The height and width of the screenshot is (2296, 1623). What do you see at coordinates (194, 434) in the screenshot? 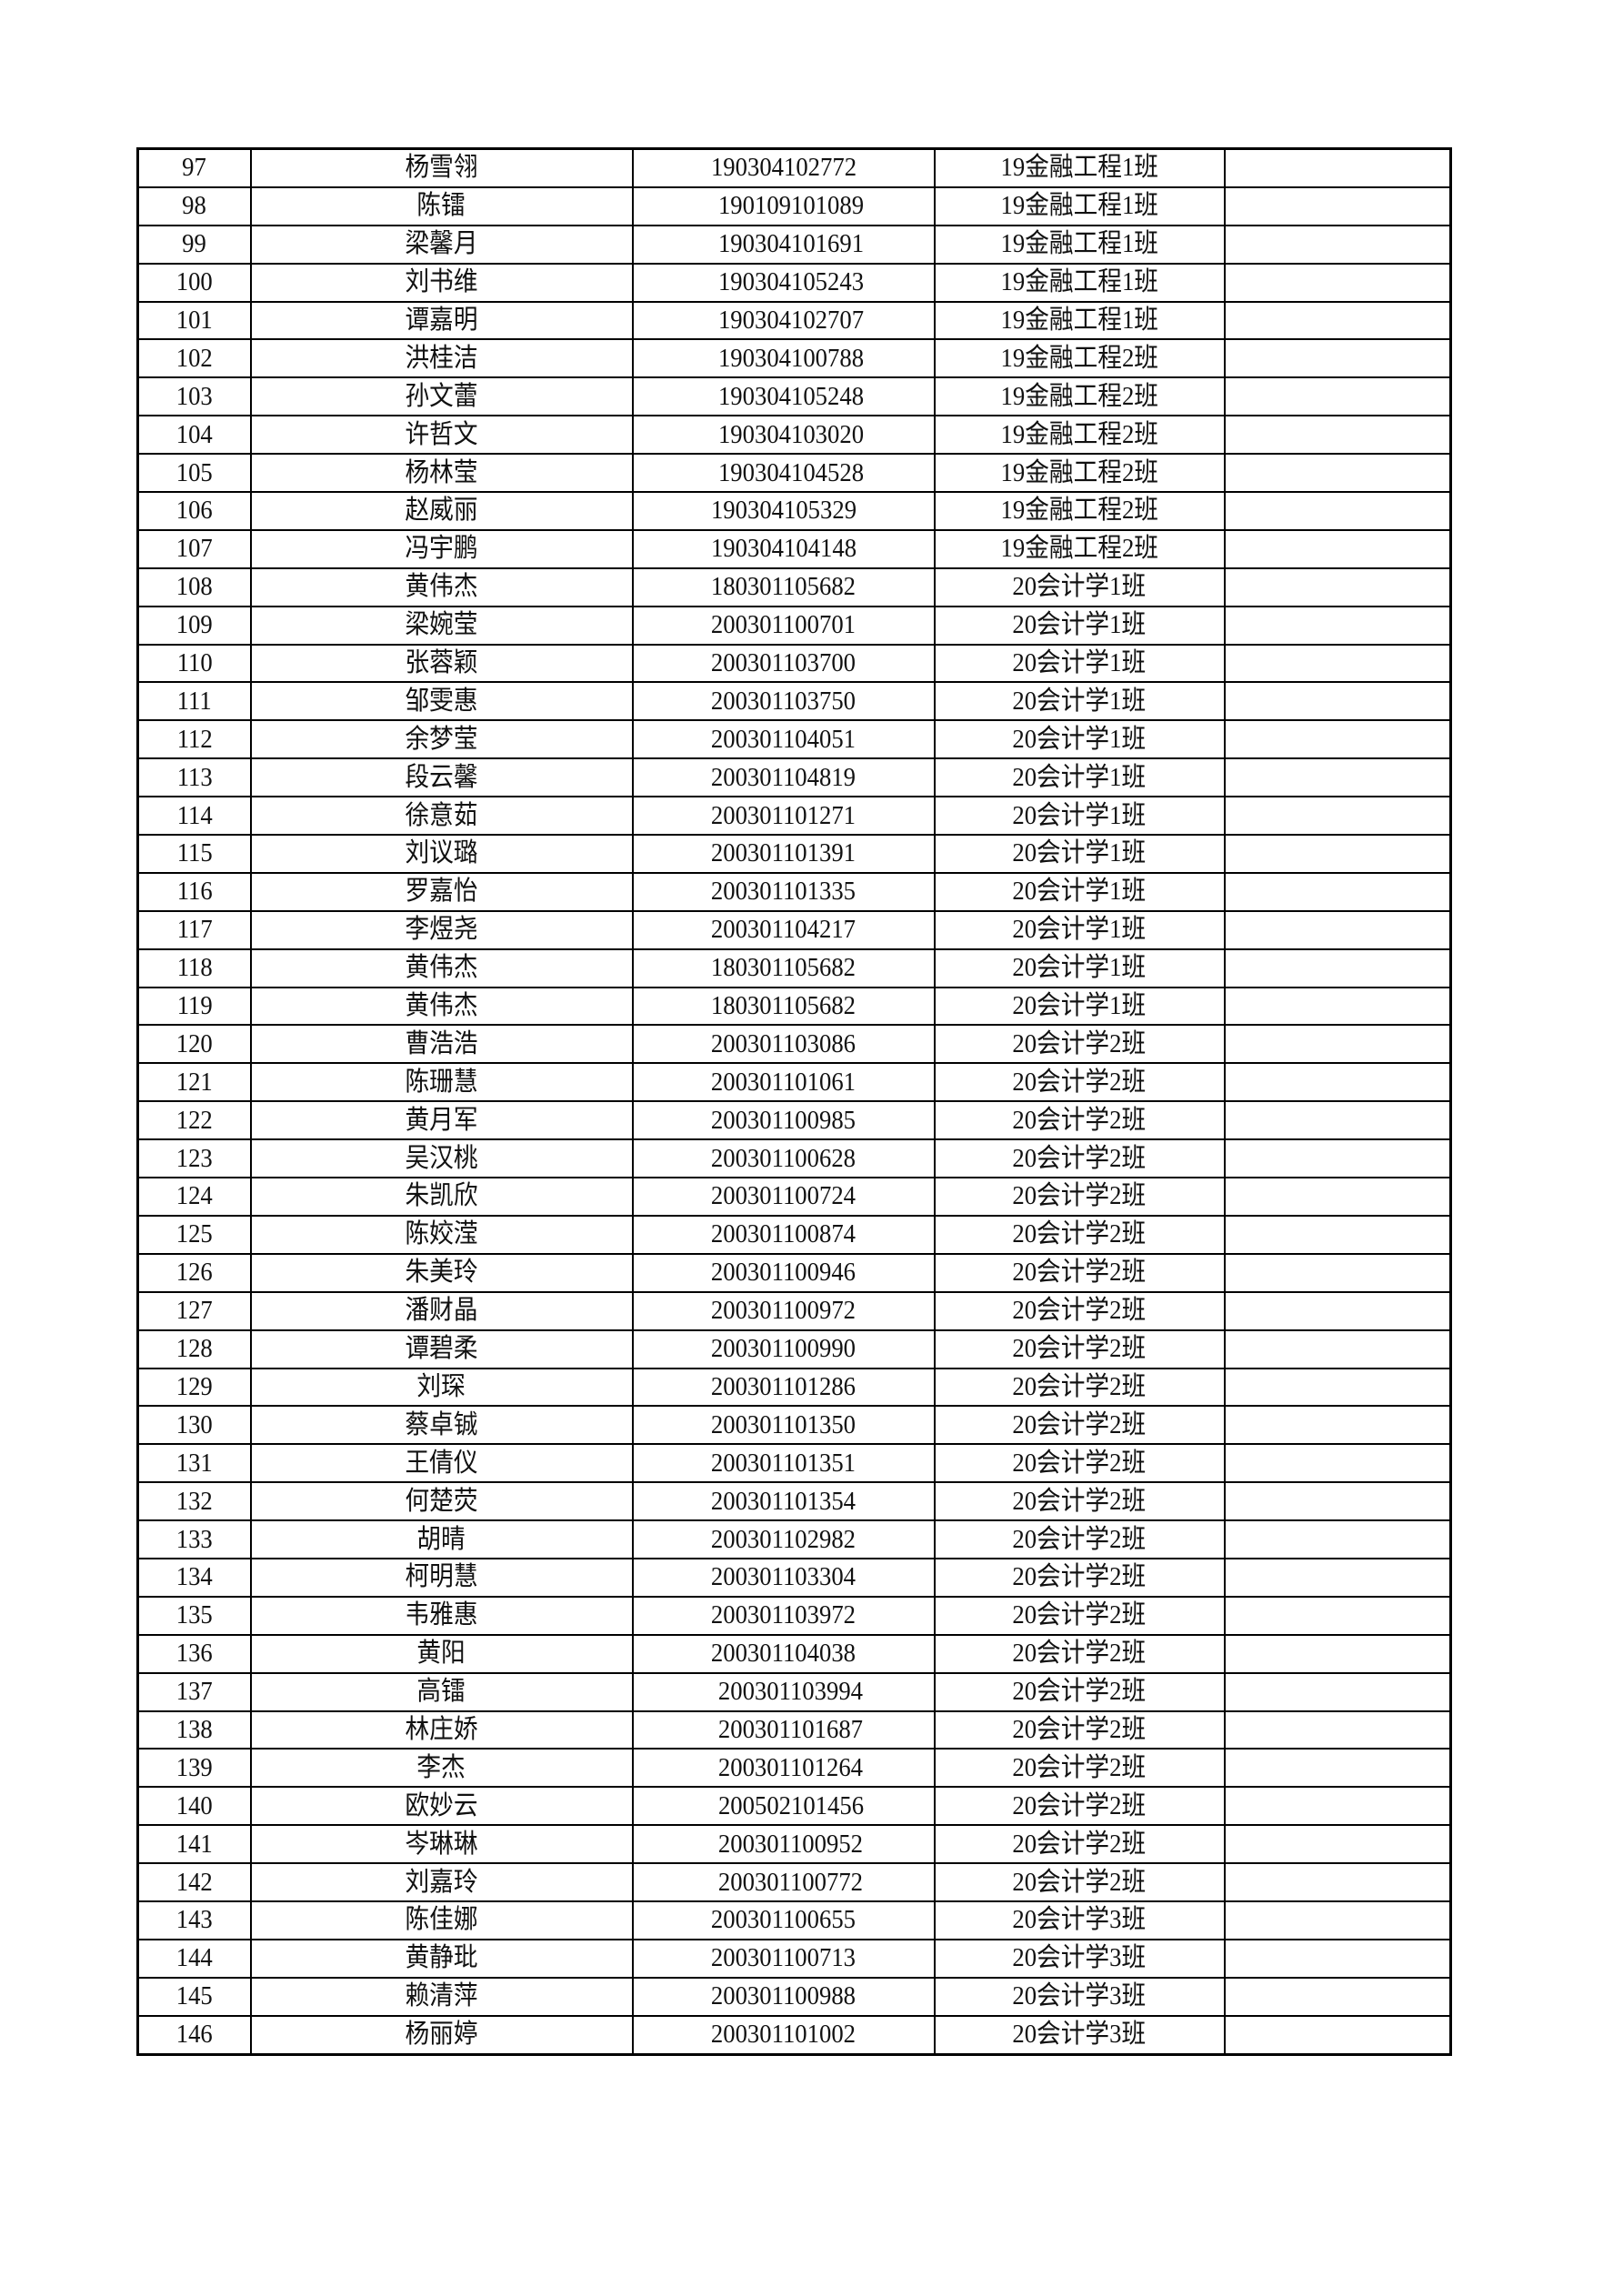
I see `cell-number-text: 104` at bounding box center [194, 434].